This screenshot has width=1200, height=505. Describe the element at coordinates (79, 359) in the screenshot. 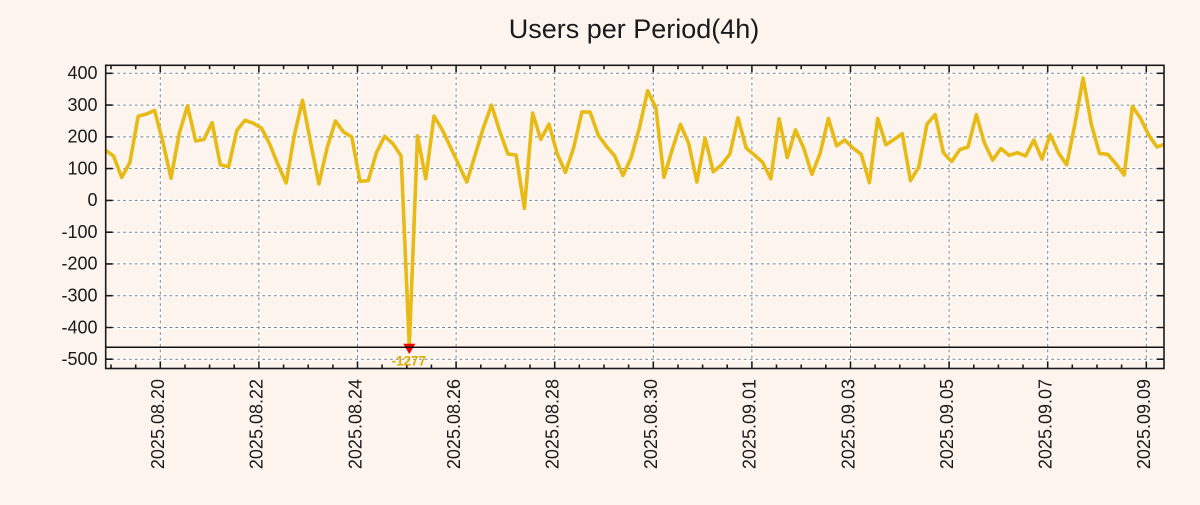

I see `svg-text: -500` at that location.